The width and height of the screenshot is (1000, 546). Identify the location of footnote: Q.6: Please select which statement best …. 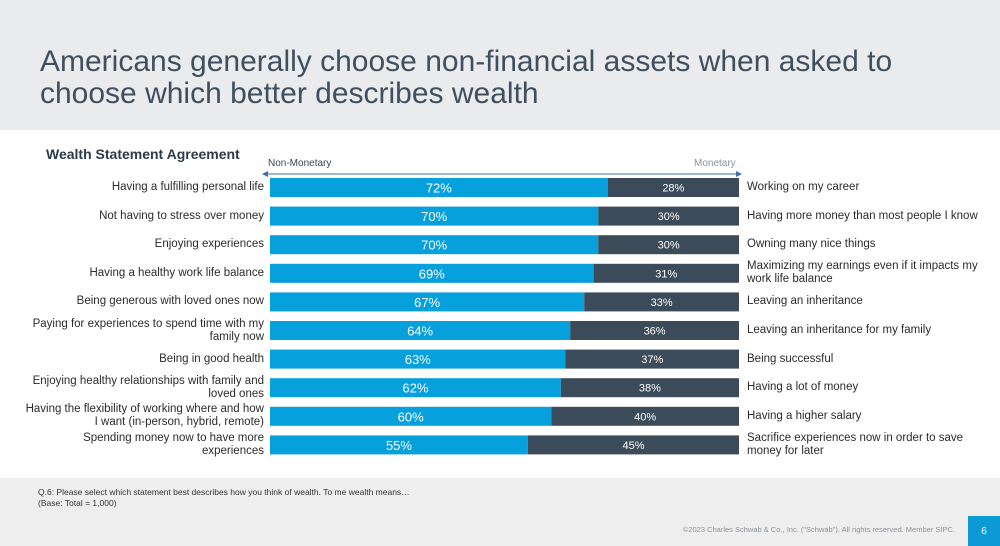
(224, 498).